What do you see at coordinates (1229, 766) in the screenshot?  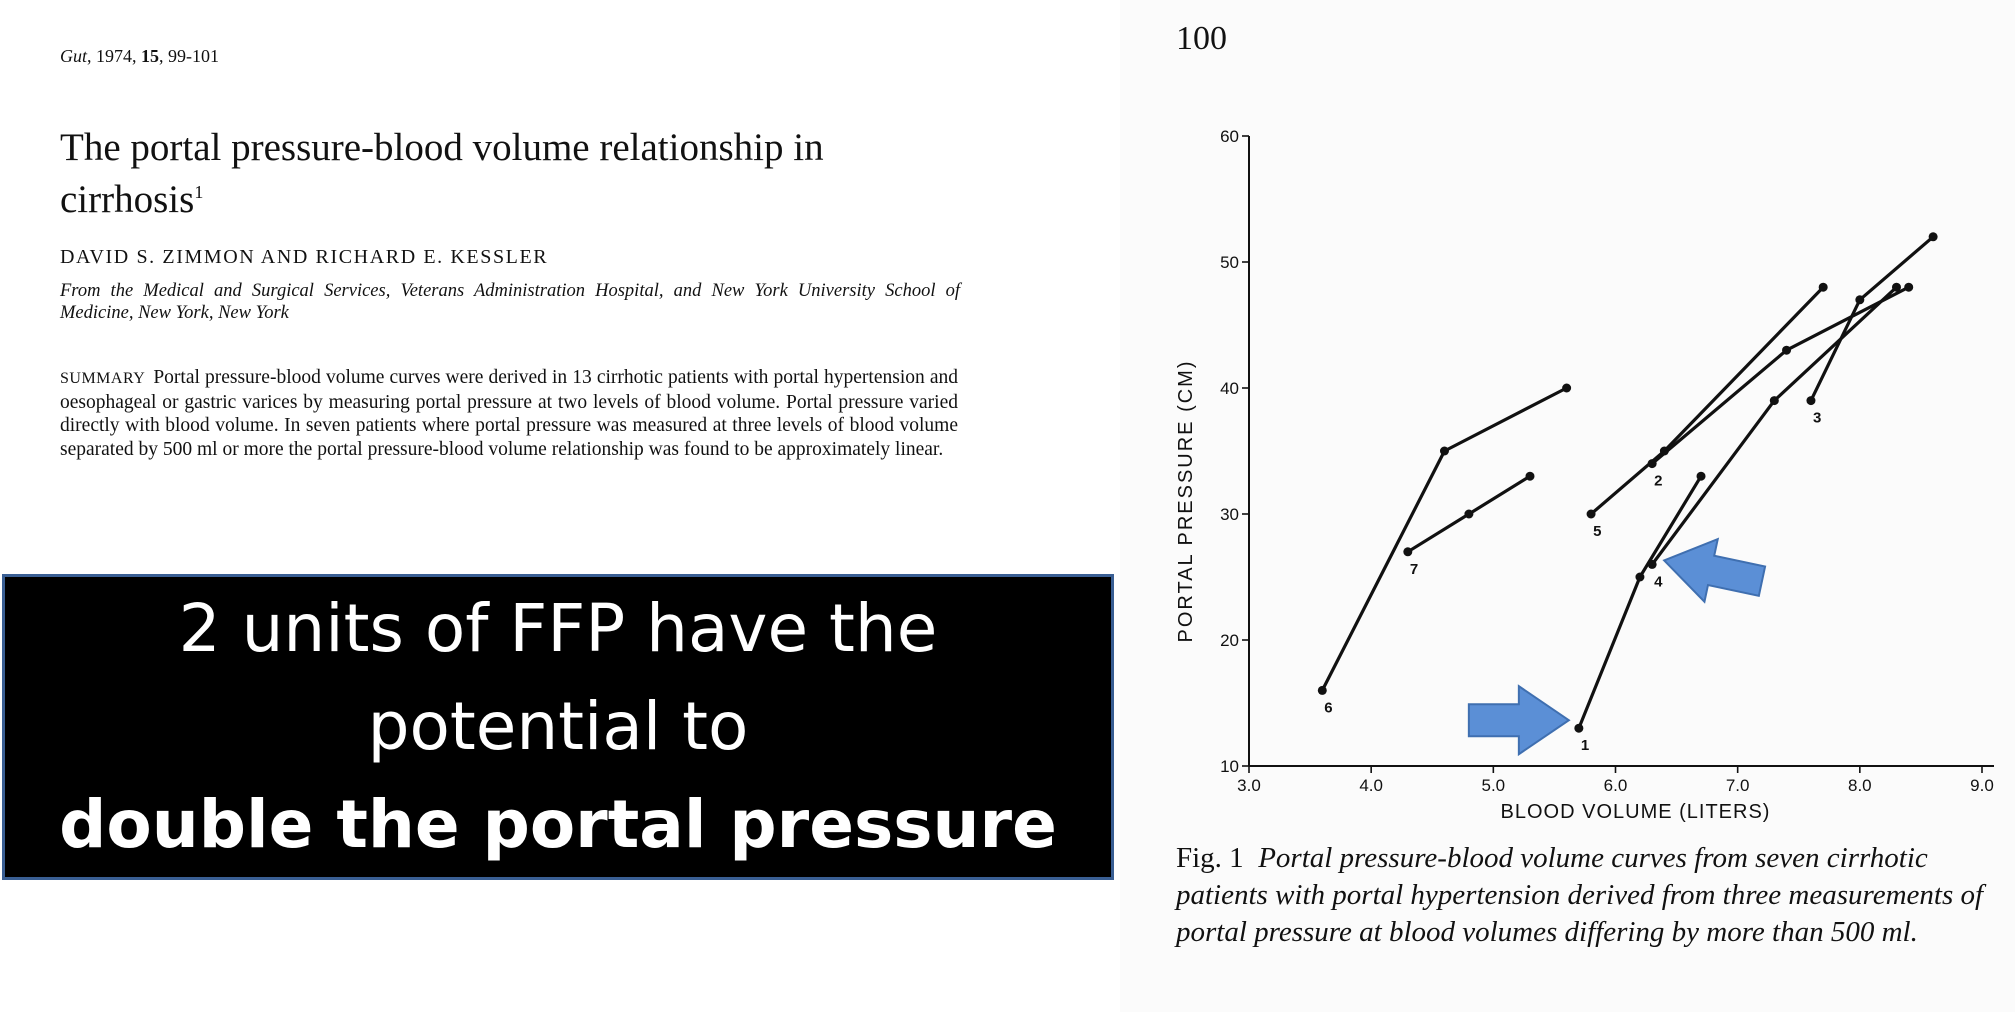 I see `y-tick-label: 10` at bounding box center [1229, 766].